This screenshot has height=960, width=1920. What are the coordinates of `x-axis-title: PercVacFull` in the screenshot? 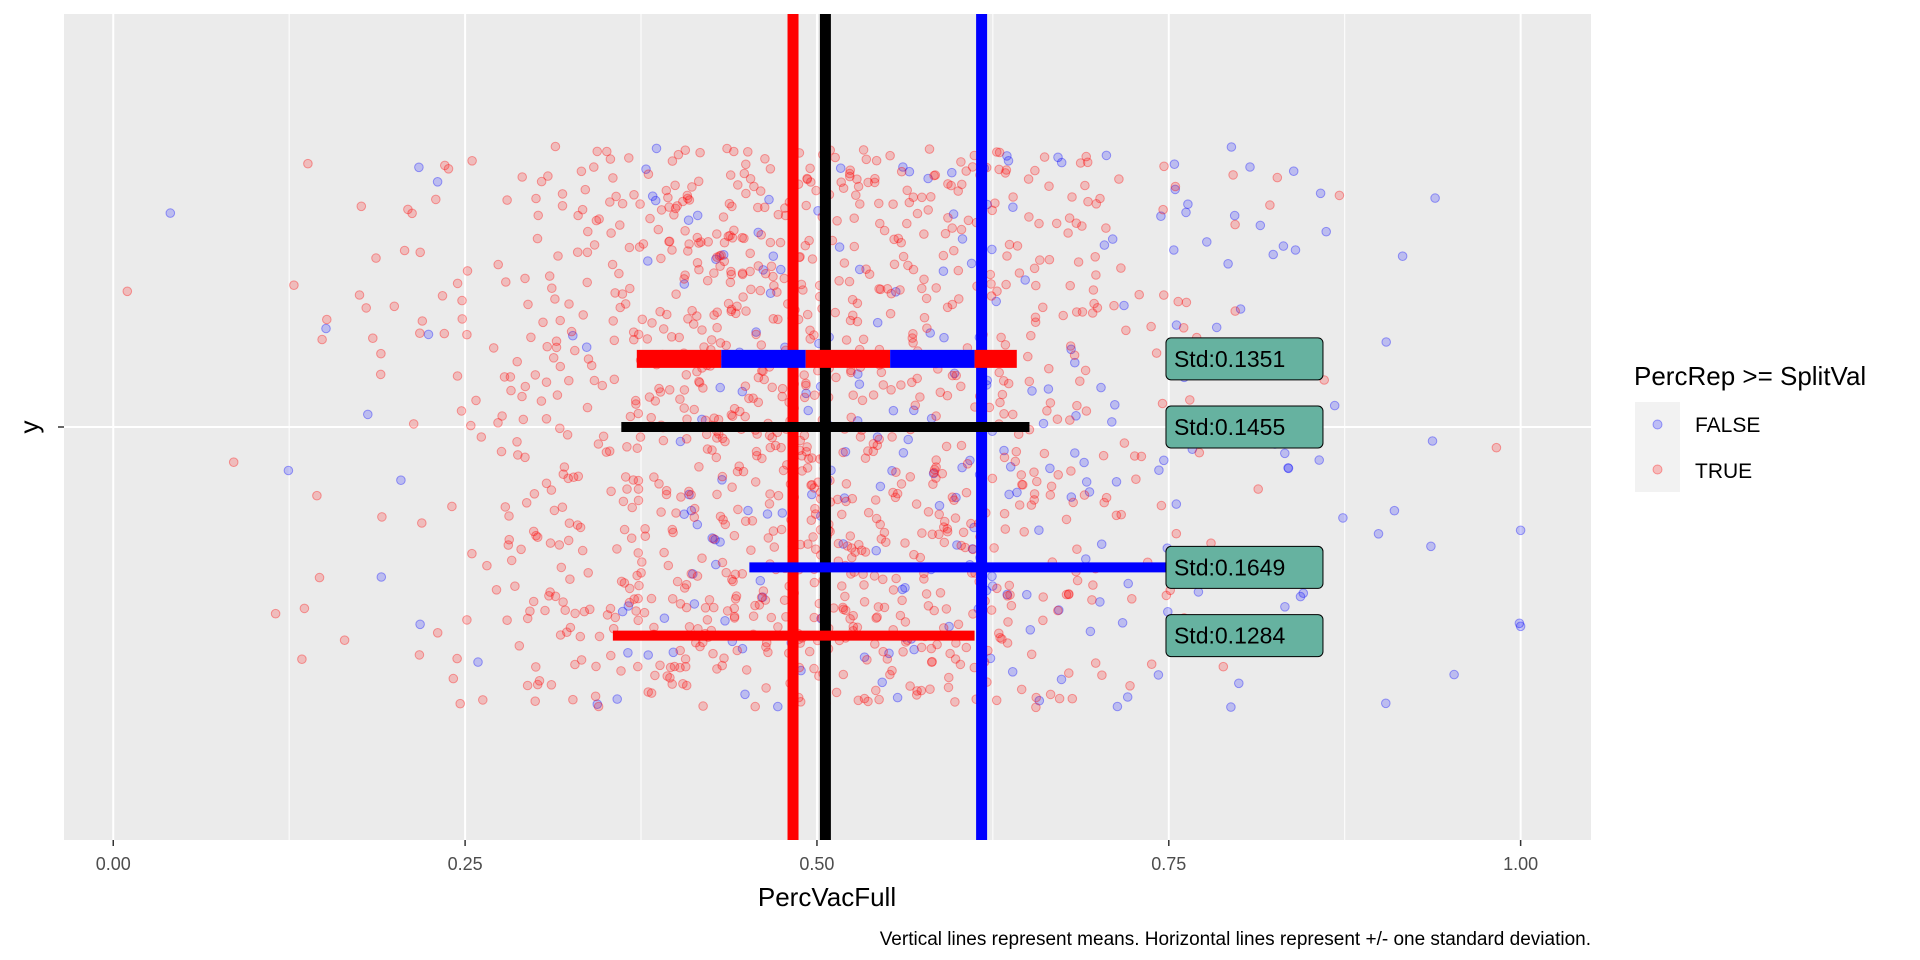 It's located at (827, 897).